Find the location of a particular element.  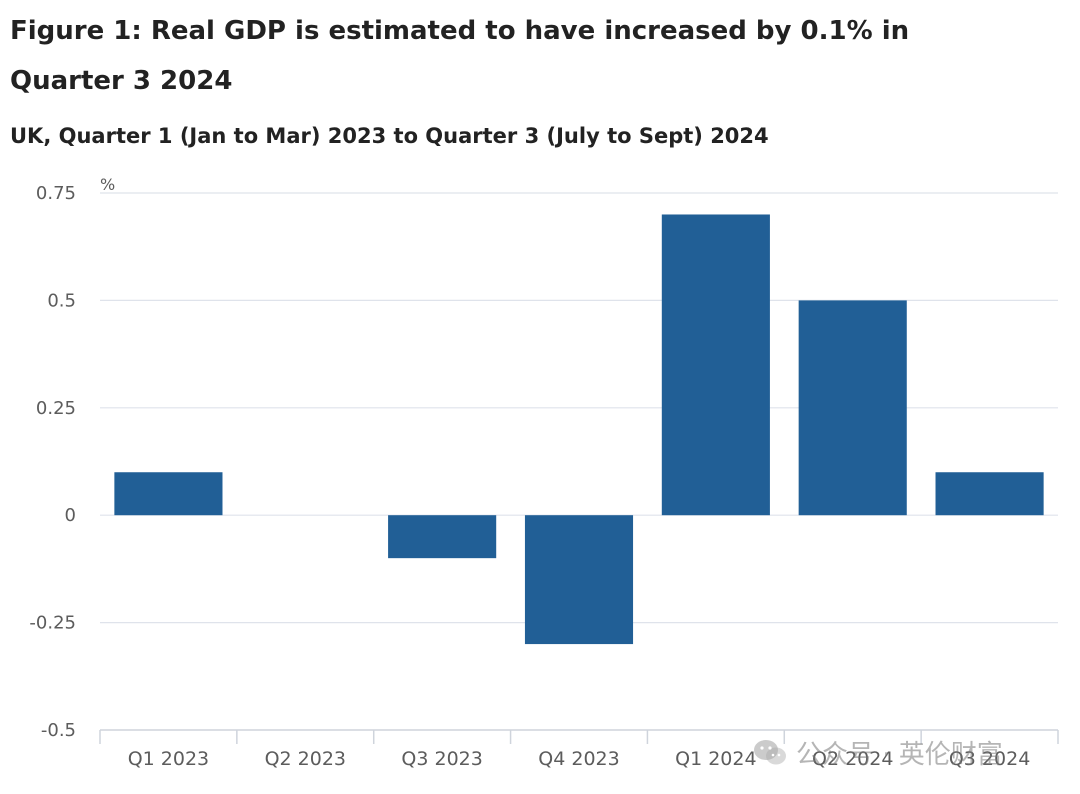

y-tick-label: 0 is located at coordinates (70, 515).